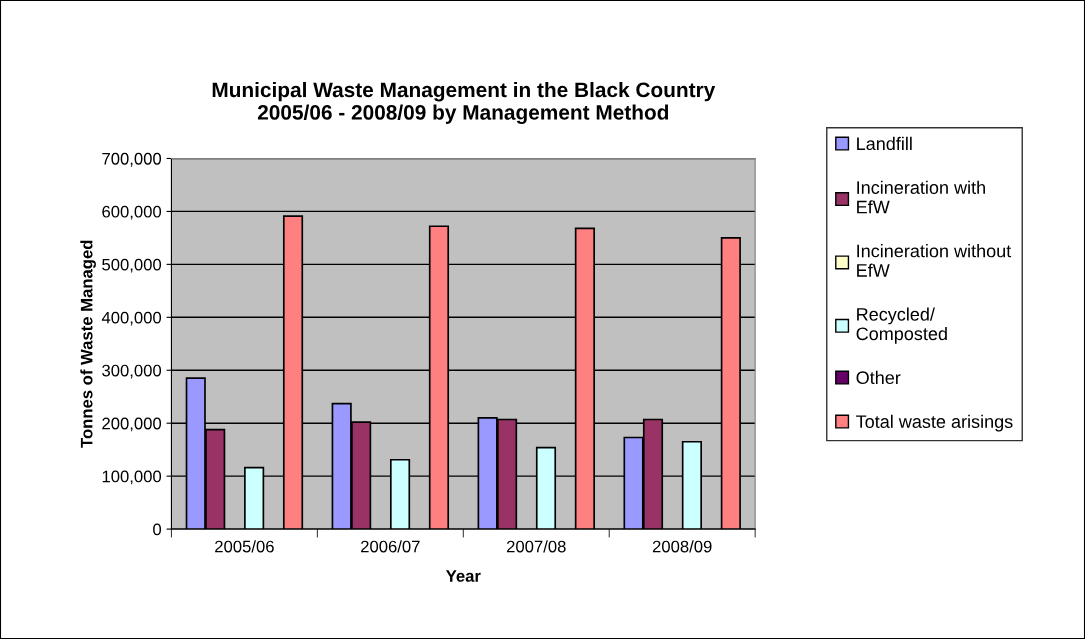 The width and height of the screenshot is (1085, 639). What do you see at coordinates (132, 212) in the screenshot?
I see `y-tick-label: 600,000` at bounding box center [132, 212].